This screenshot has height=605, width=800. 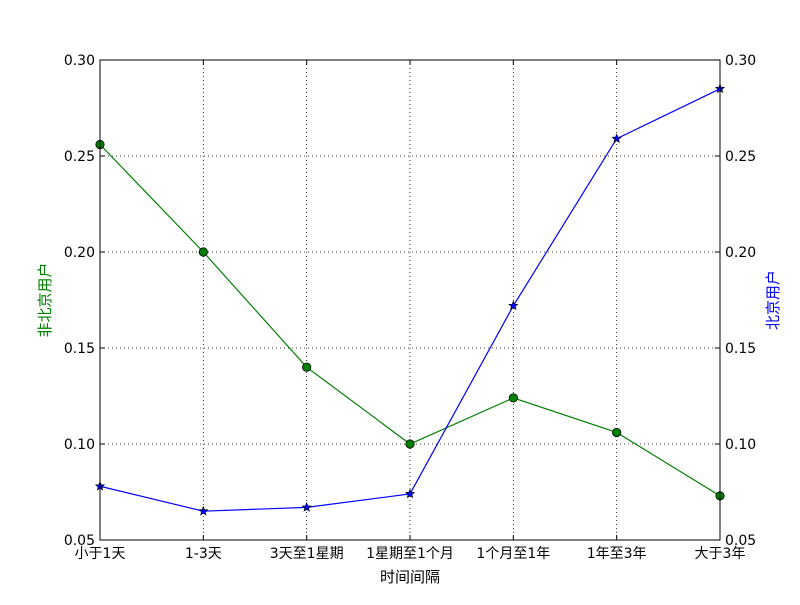 I want to click on y-tick-label-left: 0.10, so click(x=79, y=445).